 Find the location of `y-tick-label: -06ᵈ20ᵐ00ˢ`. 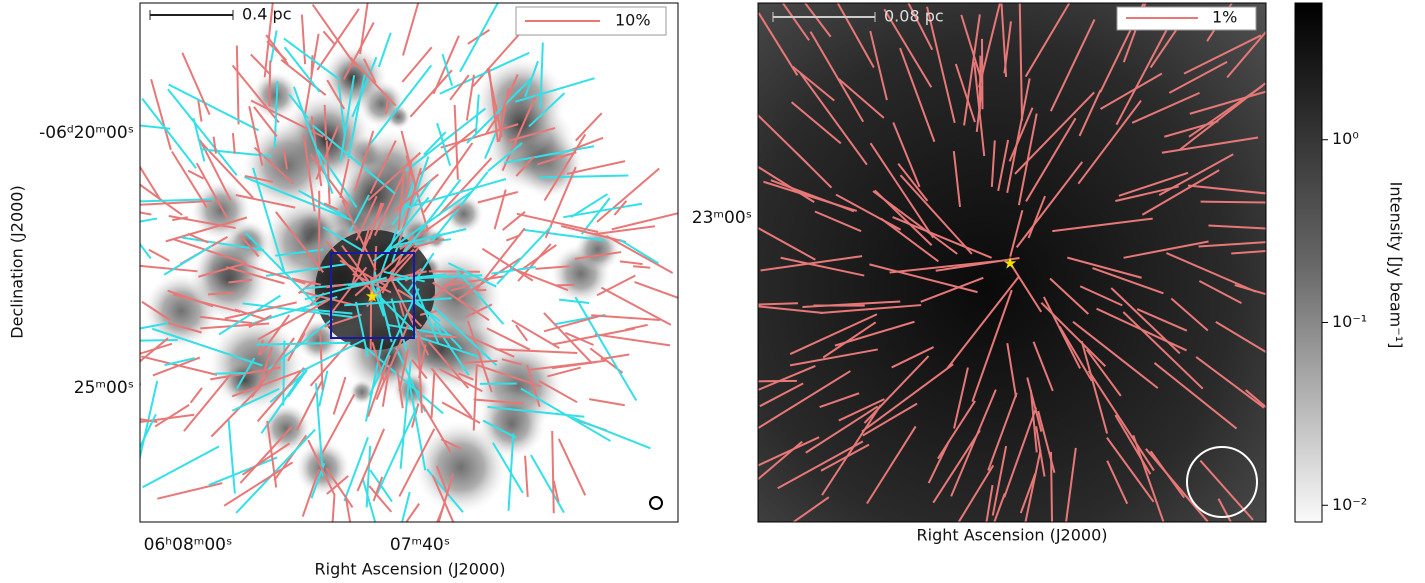

y-tick-label: -06ᵈ20ᵐ00ˢ is located at coordinates (86, 133).